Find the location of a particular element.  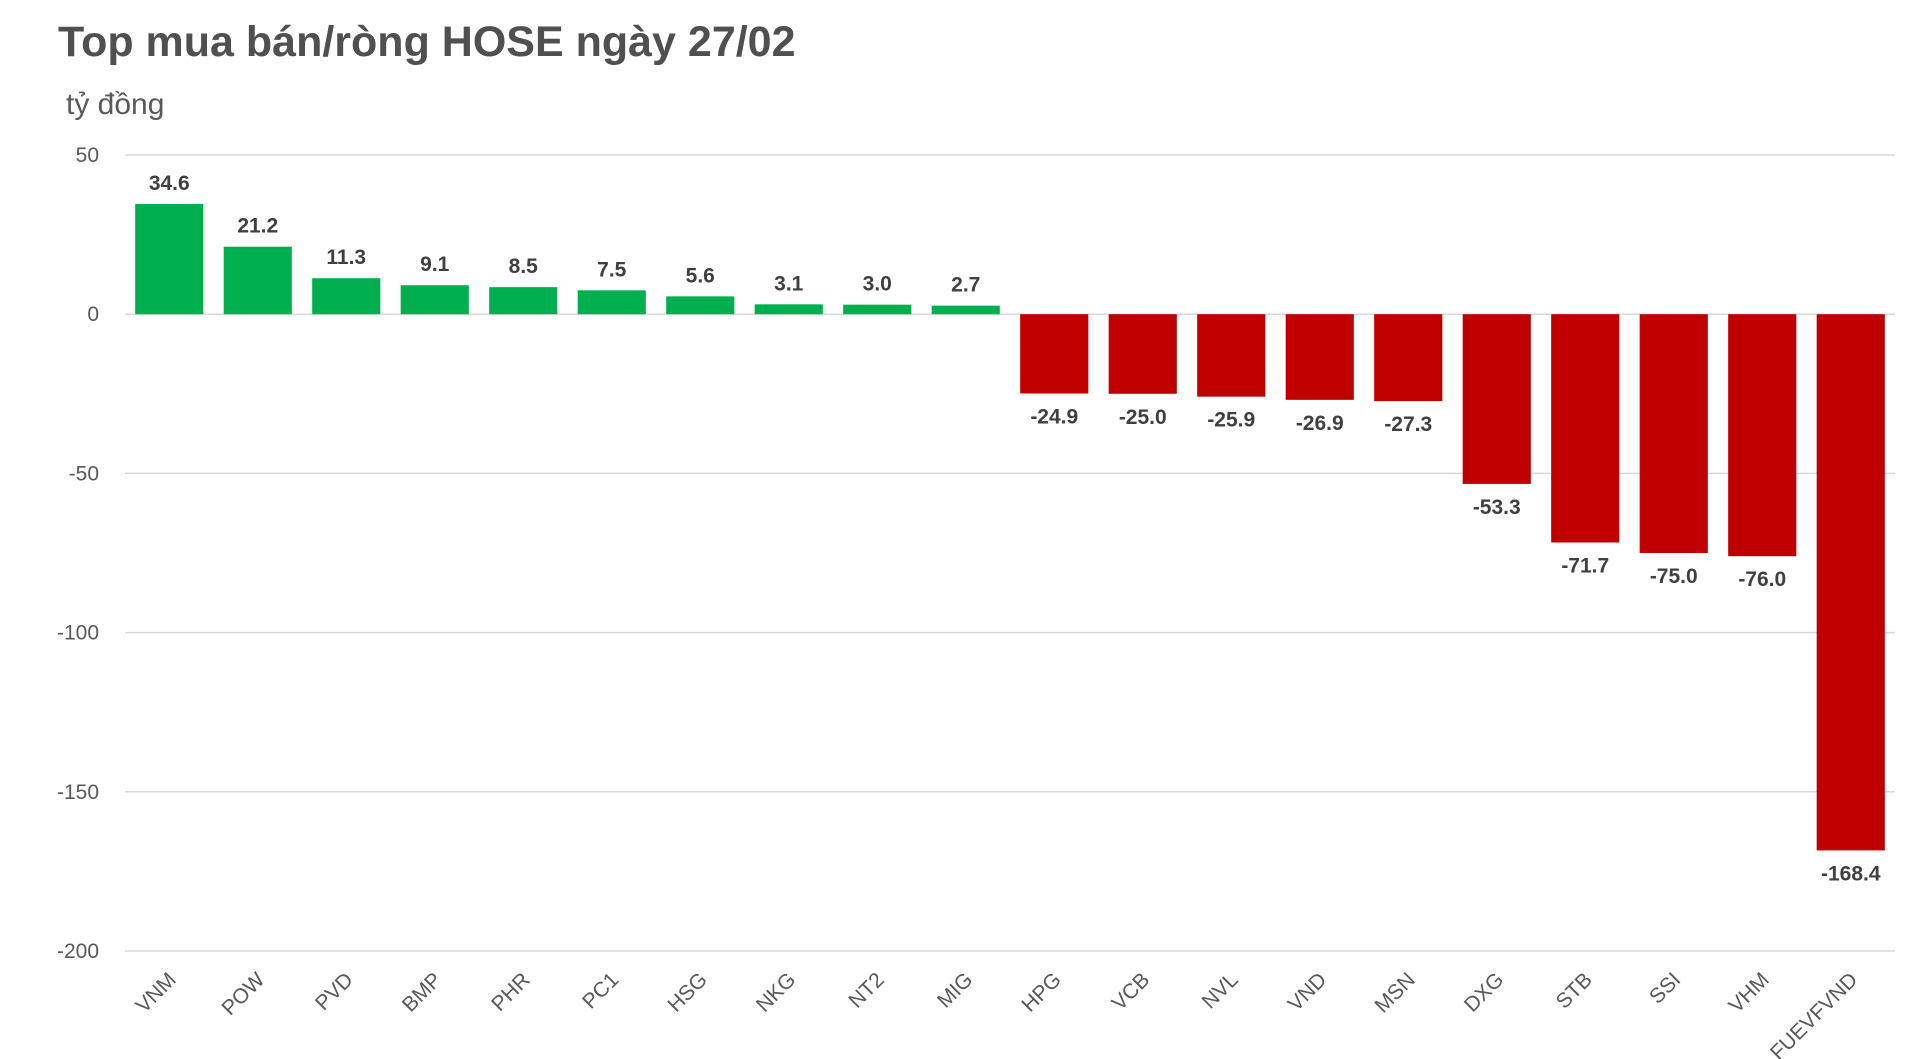

bar-bmp is located at coordinates (434, 300).